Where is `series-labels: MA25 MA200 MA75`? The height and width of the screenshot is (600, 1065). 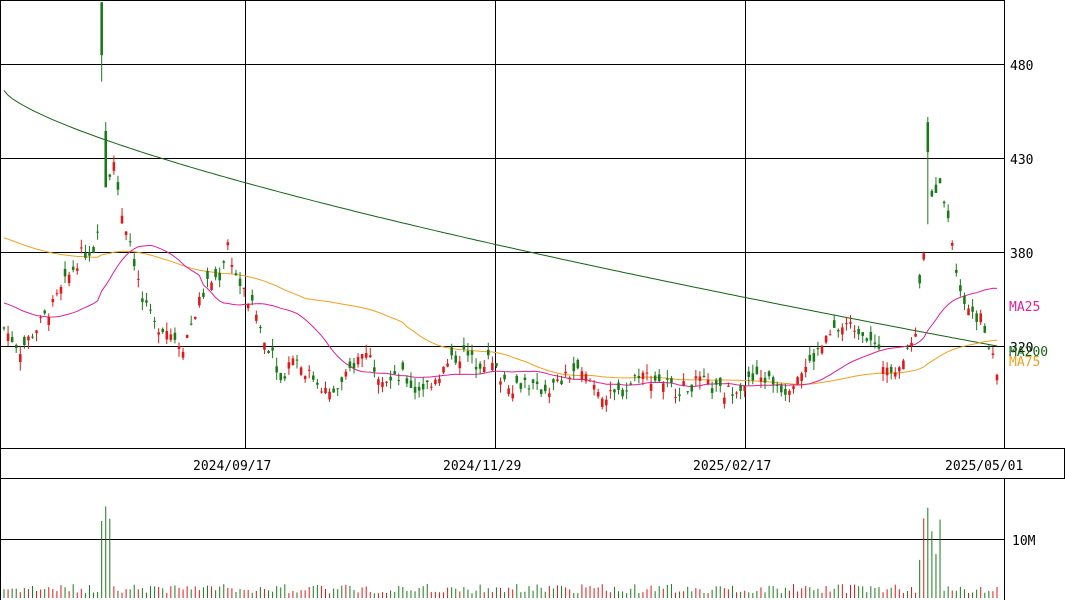 series-labels: MA25 MA200 MA75 is located at coordinates (1028, 335).